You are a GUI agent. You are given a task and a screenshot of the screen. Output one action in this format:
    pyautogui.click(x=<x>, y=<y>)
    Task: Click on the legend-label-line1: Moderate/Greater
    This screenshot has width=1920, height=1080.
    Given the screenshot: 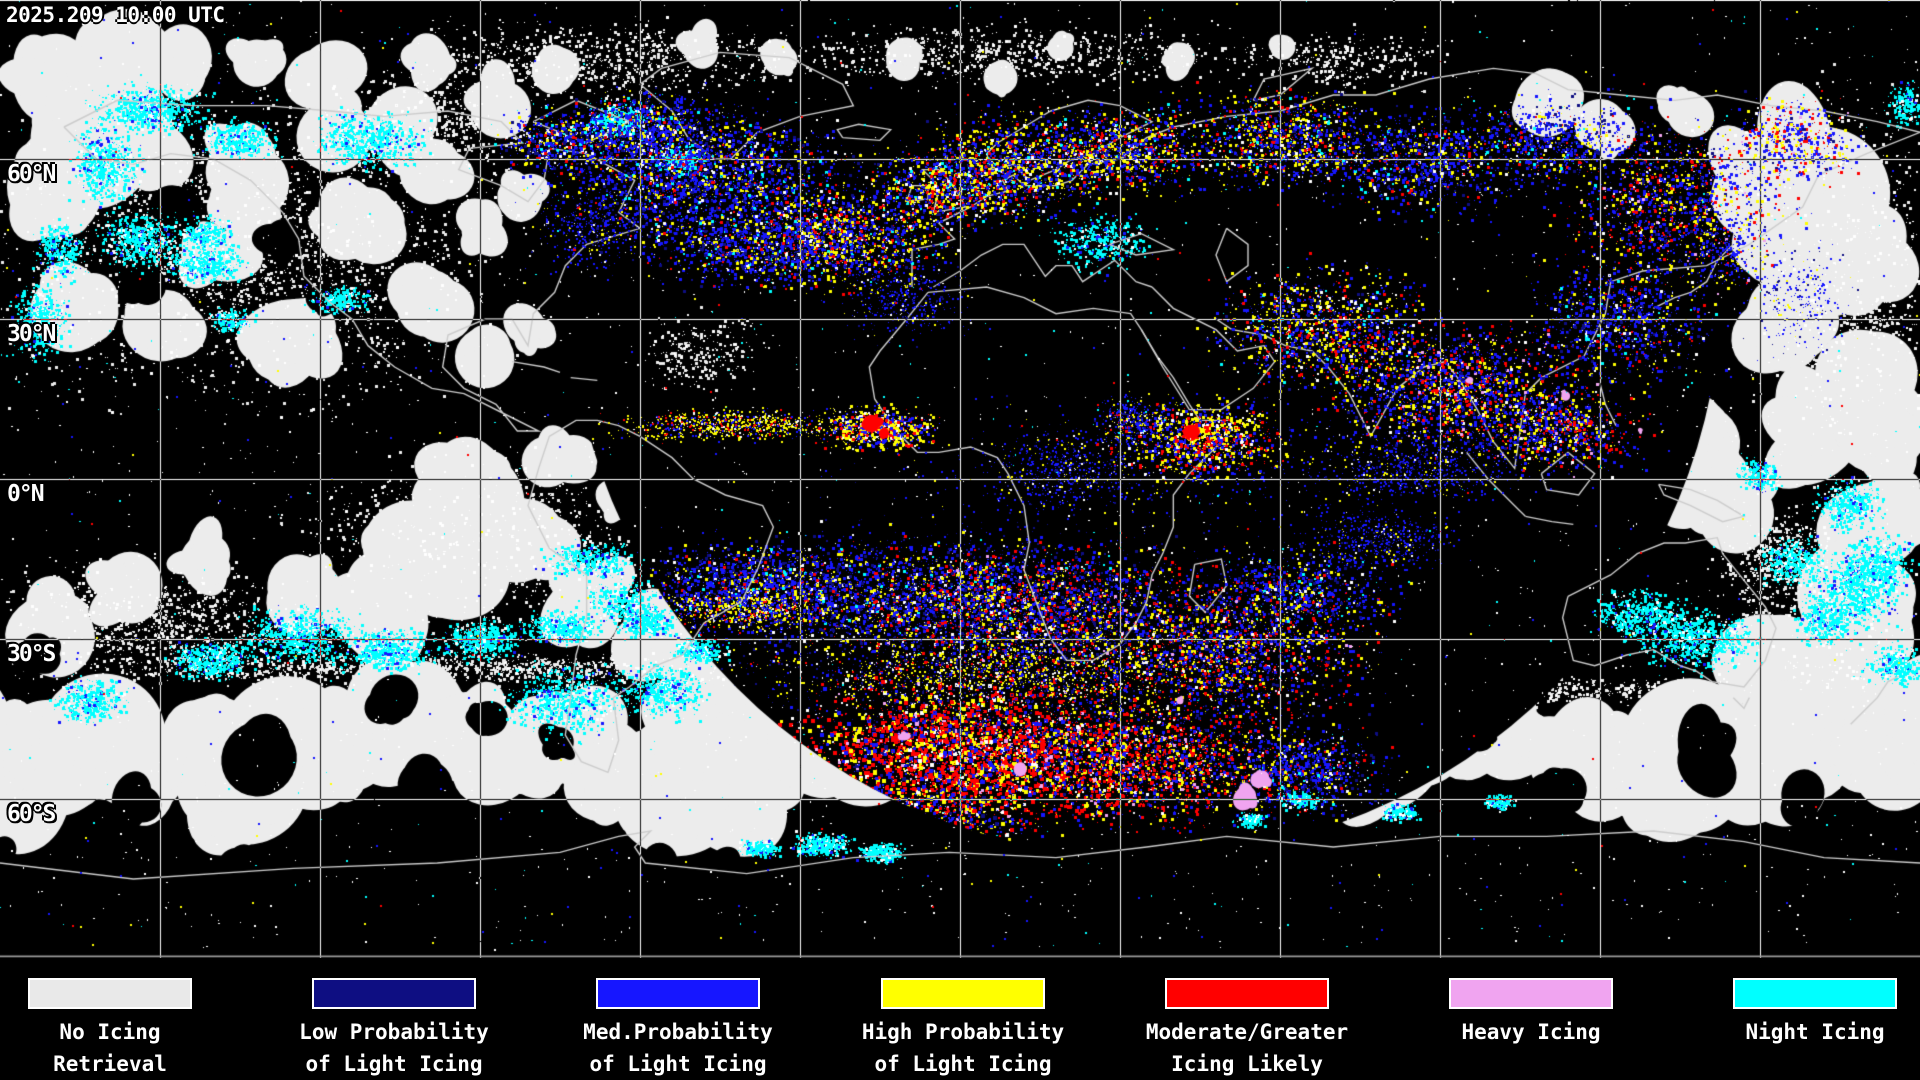 What is the action you would take?
    pyautogui.click(x=1247, y=1032)
    